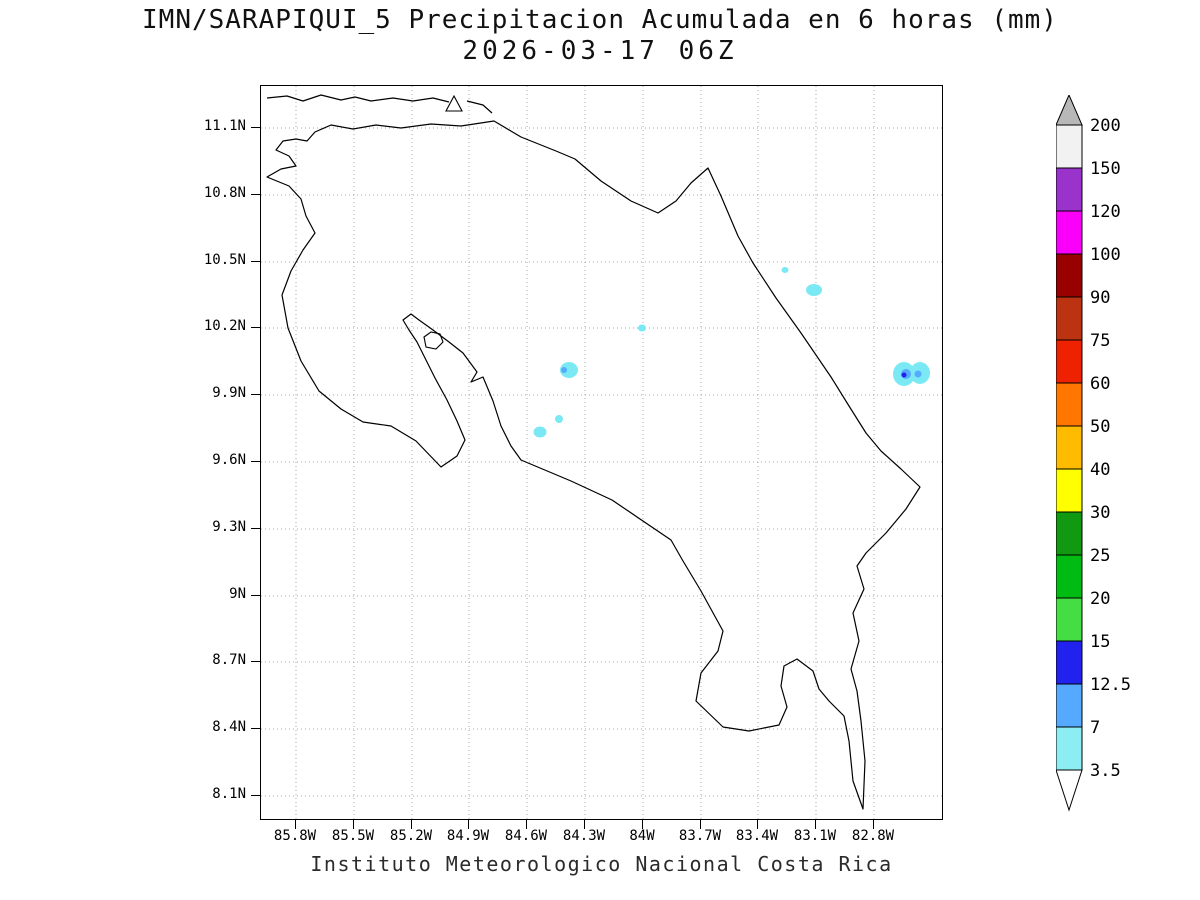 The image size is (1200, 900). What do you see at coordinates (1105, 169) in the screenshot?
I see `colorbar-label: 150` at bounding box center [1105, 169].